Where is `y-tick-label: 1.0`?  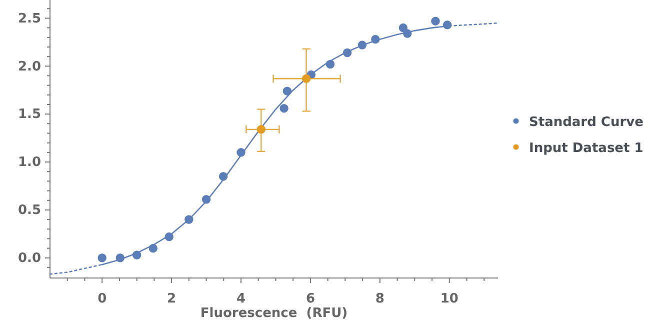
y-tick-label: 1.0 is located at coordinates (29, 162).